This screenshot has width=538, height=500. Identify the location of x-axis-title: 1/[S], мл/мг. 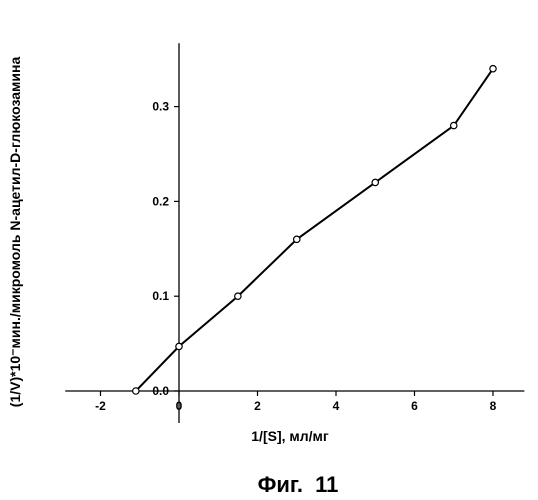
(290, 436).